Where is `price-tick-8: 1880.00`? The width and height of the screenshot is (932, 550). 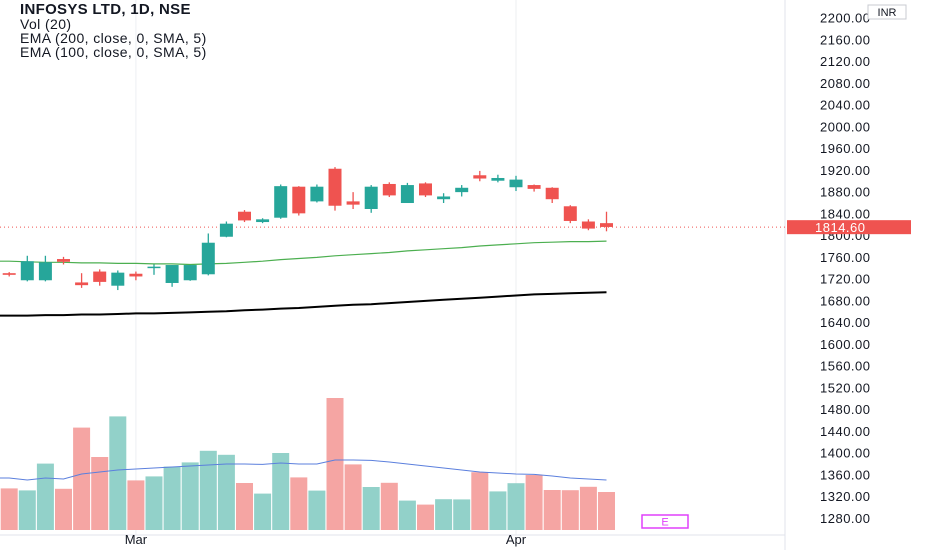
price-tick-8: 1880.00 is located at coordinates (845, 192).